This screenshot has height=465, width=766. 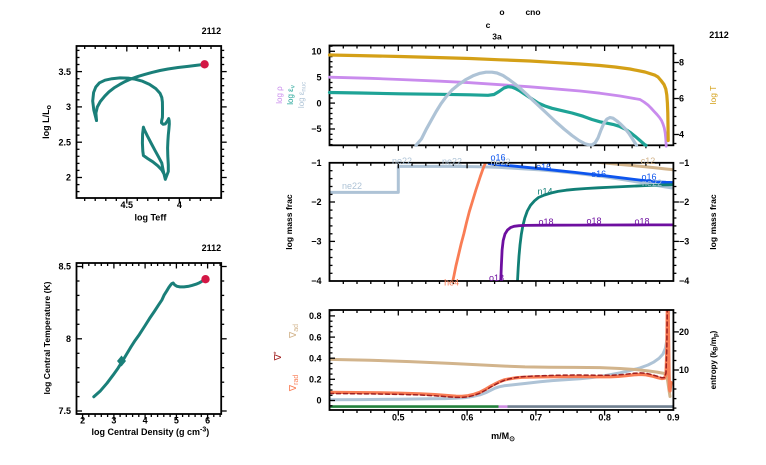 I want to click on svg-text: he4, so click(x=451, y=283).